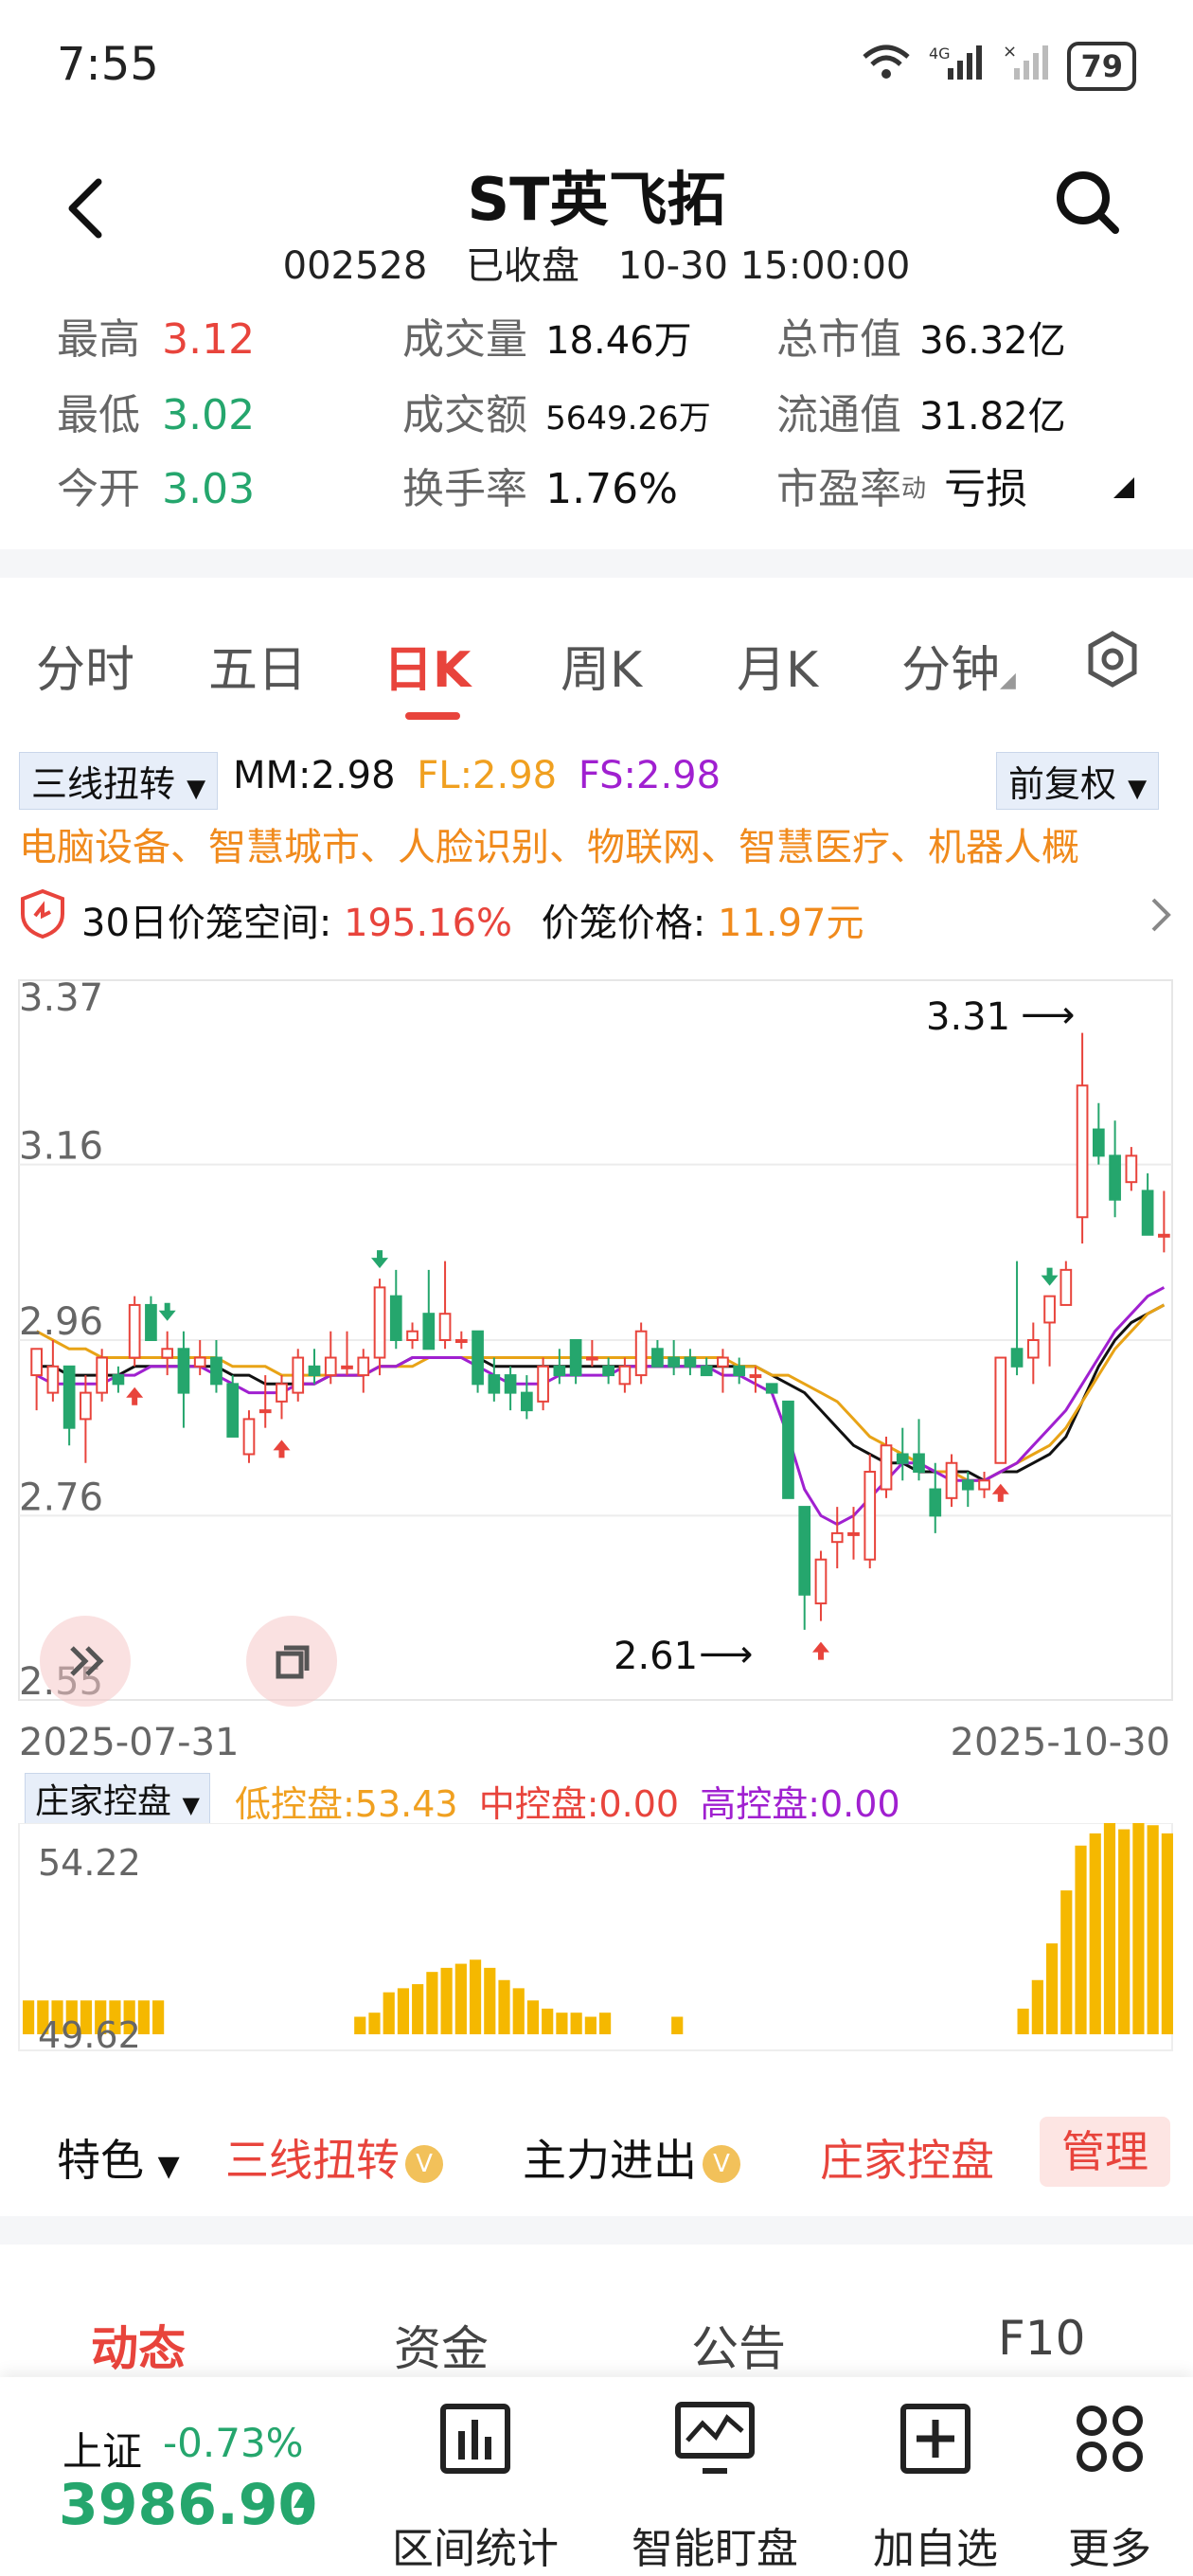 The image size is (1193, 2576). What do you see at coordinates (85, 670) in the screenshot?
I see `tab-intraday: 分时` at bounding box center [85, 670].